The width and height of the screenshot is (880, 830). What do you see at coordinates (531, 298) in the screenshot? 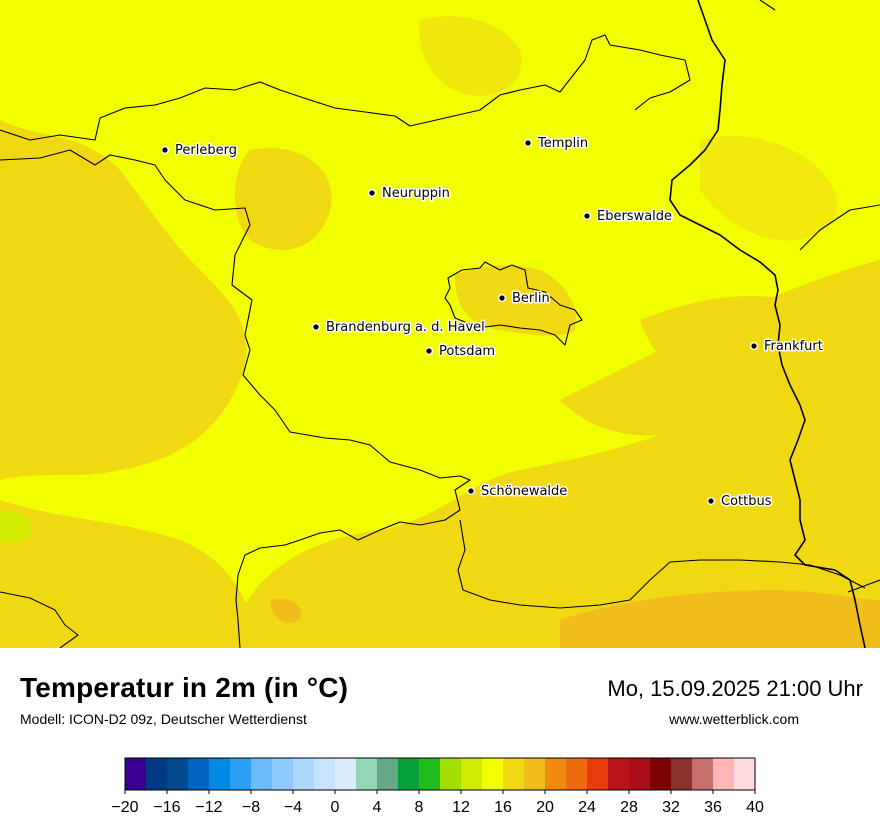
I see `city-label: Berlin` at bounding box center [531, 298].